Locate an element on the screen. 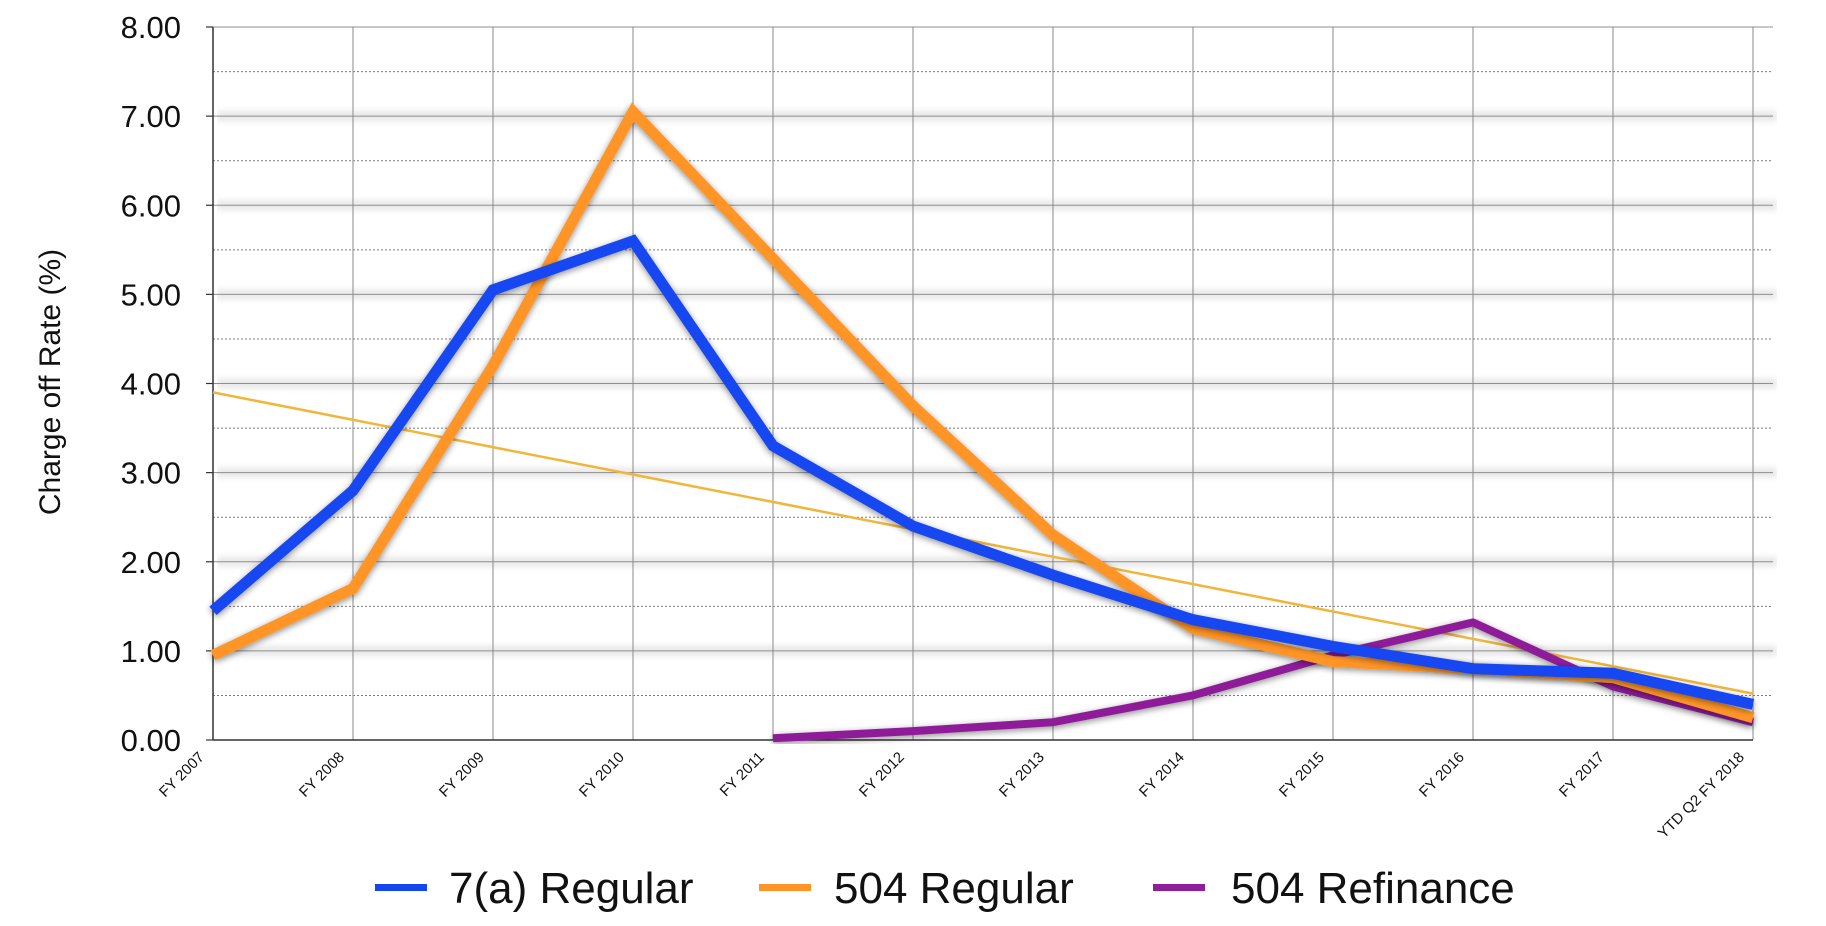  x-tick-label: FY 2016 is located at coordinates (1442, 775).